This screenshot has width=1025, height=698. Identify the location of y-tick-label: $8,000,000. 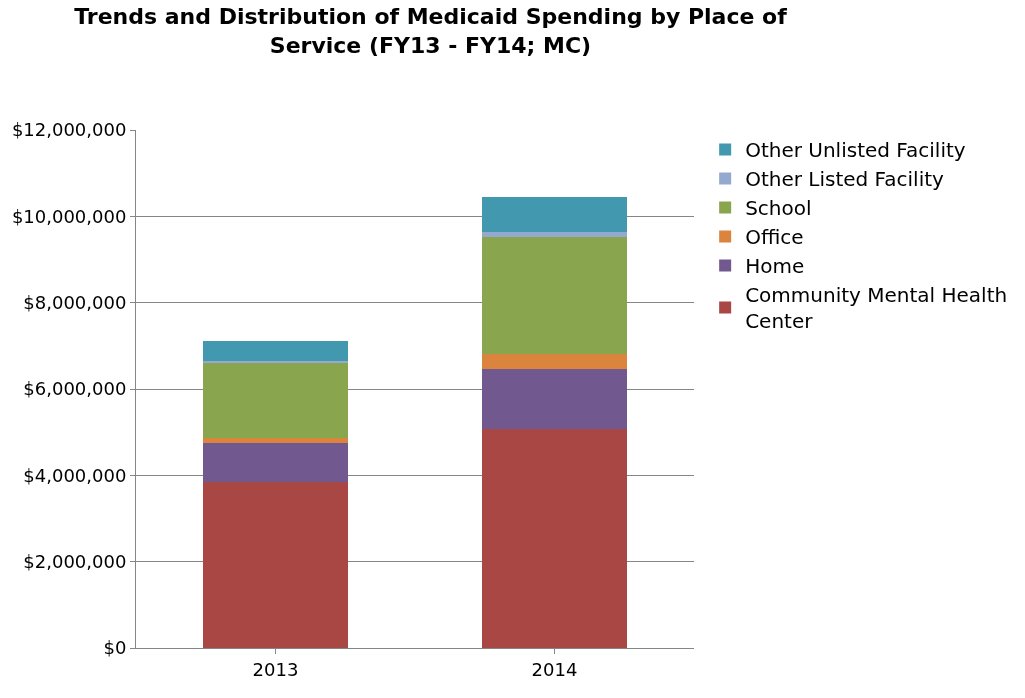
(75, 302).